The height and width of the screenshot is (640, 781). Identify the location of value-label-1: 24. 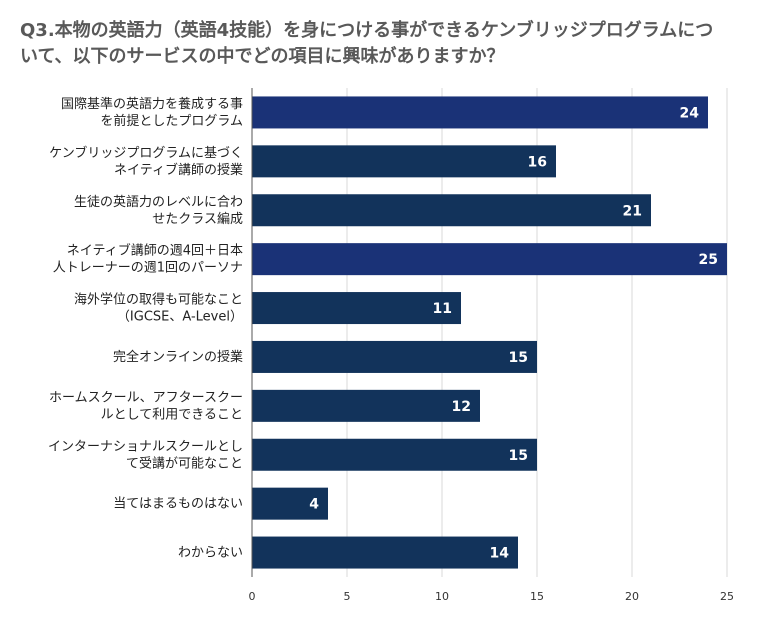
(690, 113).